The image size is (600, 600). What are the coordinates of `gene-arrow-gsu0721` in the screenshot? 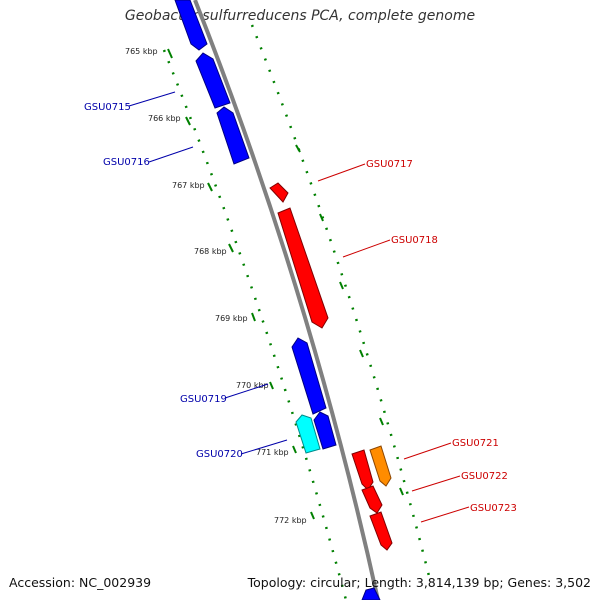 It's located at (380, 466).